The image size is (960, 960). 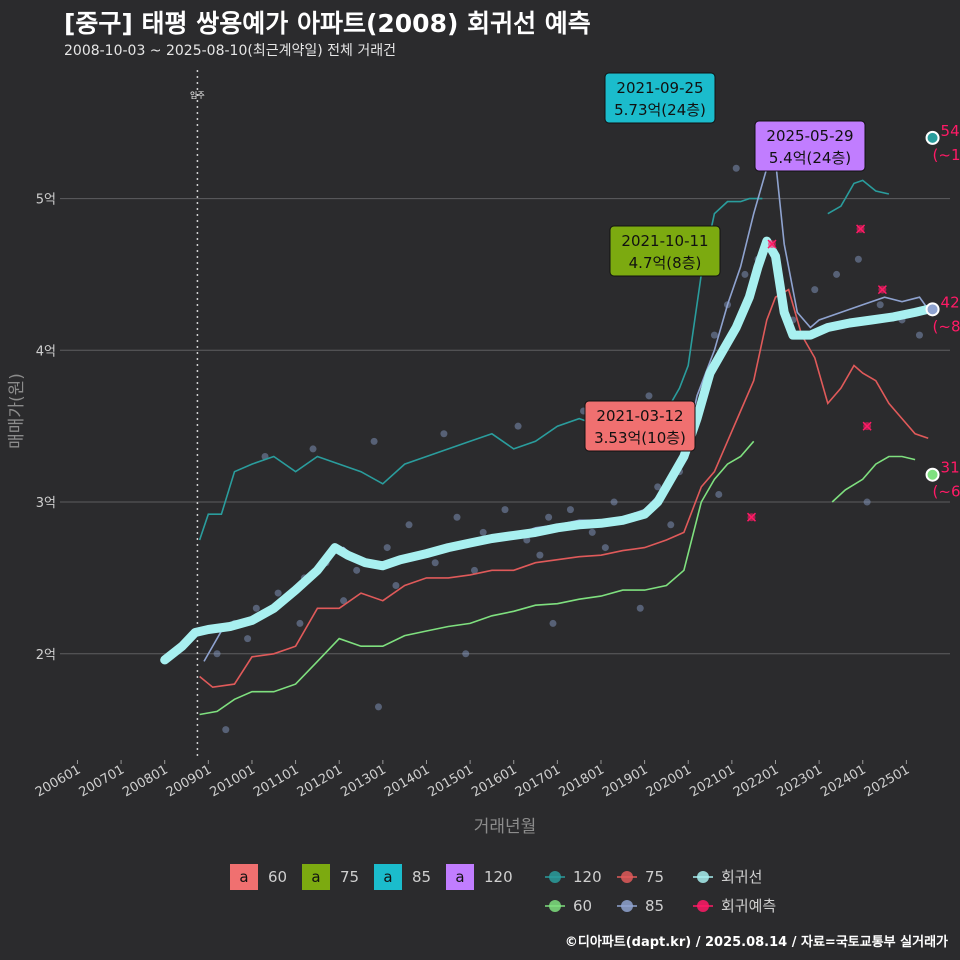 I want to click on legend-area-label: 85, so click(x=421, y=877).